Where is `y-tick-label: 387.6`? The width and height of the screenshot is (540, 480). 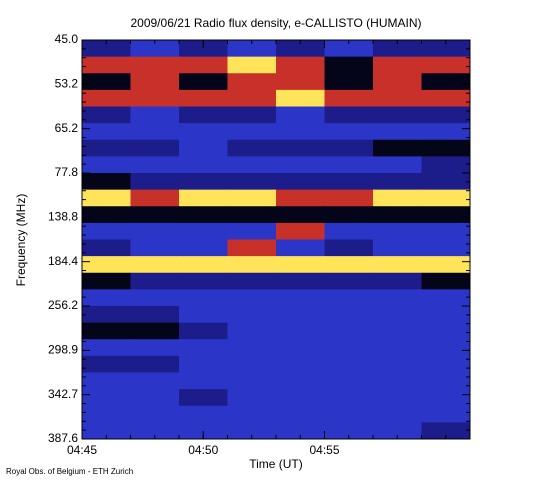 y-tick-label: 387.6 is located at coordinates (63, 438).